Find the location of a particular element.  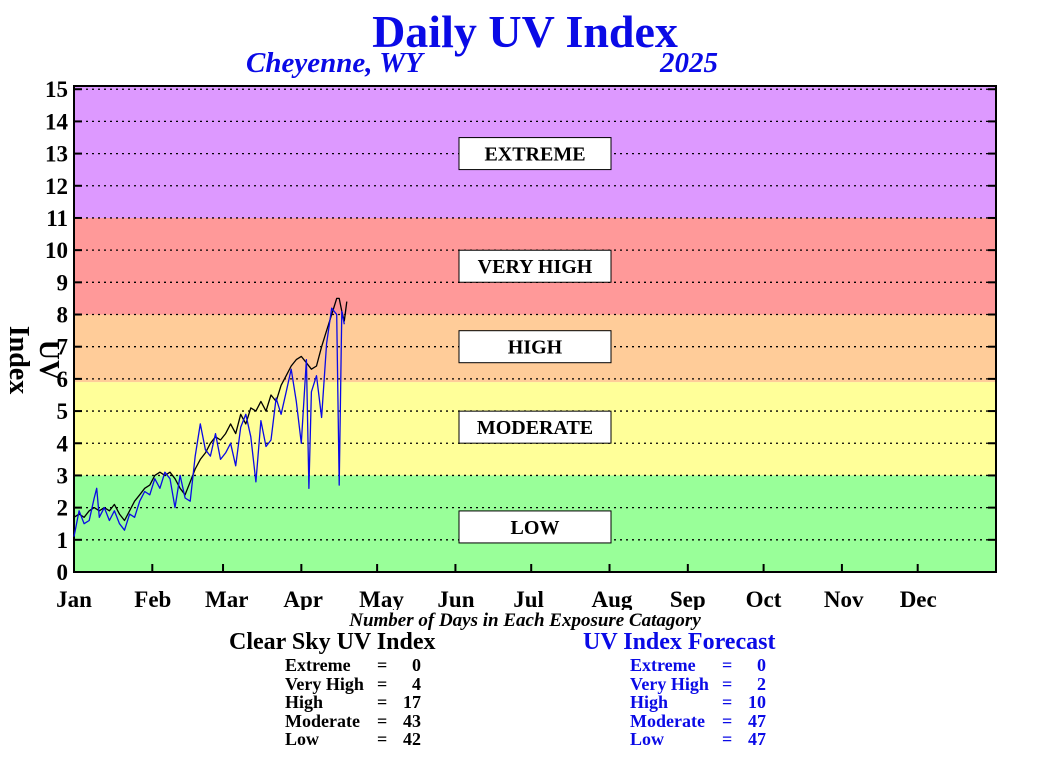

y-tick-label: 0 is located at coordinates (63, 572).